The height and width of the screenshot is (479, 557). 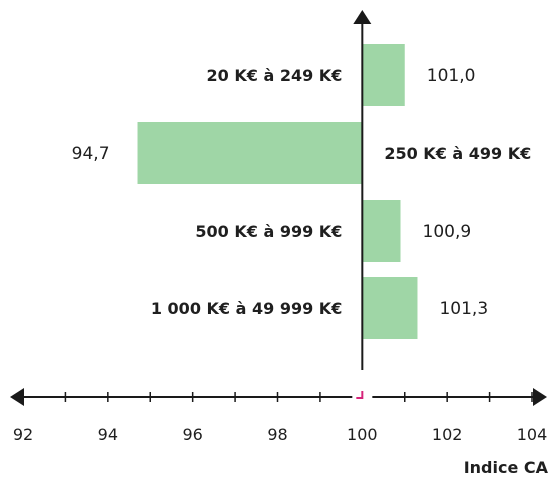 I want to click on horizontal-axis-arrow-right, so click(x=540, y=397).